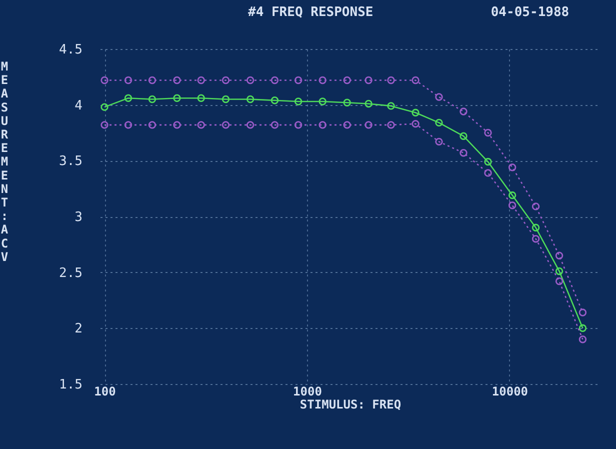 Image resolution: width=616 pixels, height=449 pixels. Describe the element at coordinates (78, 106) in the screenshot. I see `y-tick-label: 4` at that location.